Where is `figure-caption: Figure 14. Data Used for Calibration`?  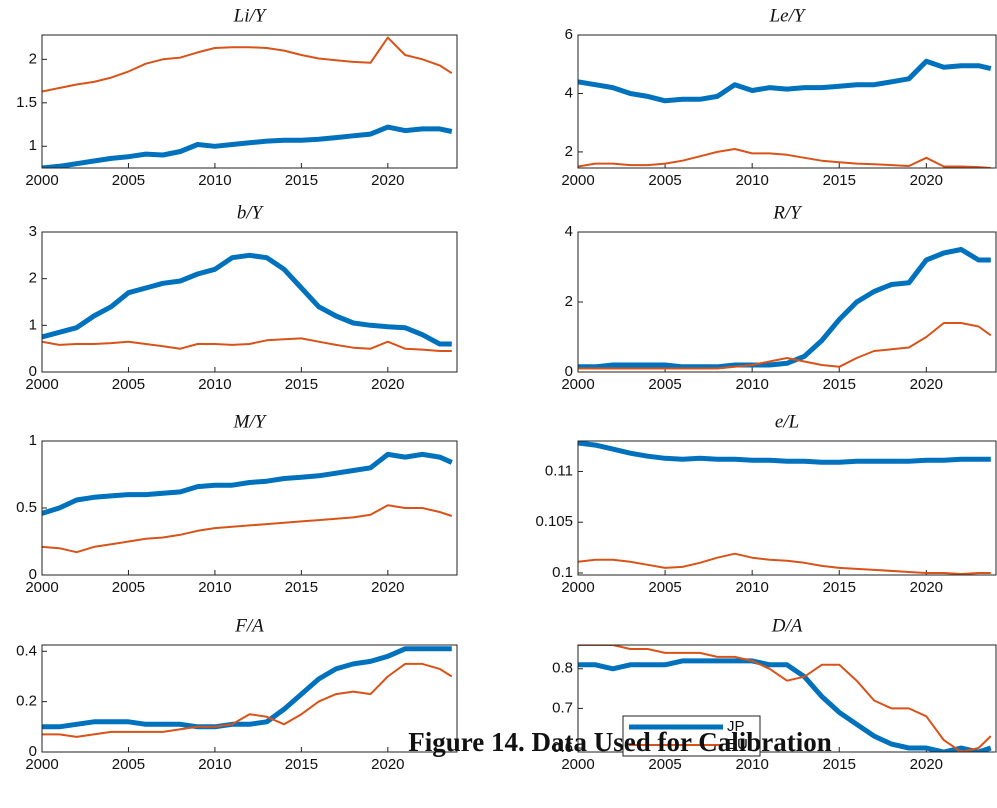
figure-caption: Figure 14. Data Used for Calibration is located at coordinates (619, 742).